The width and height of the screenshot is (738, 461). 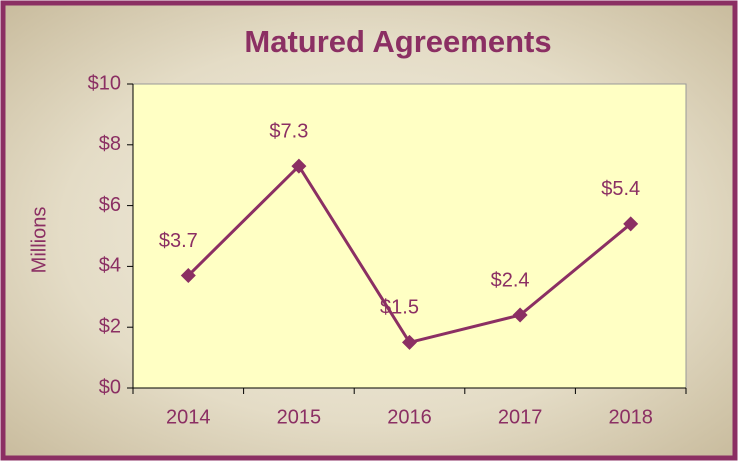 What do you see at coordinates (188, 417) in the screenshot?
I see `x-tick-label: 2014` at bounding box center [188, 417].